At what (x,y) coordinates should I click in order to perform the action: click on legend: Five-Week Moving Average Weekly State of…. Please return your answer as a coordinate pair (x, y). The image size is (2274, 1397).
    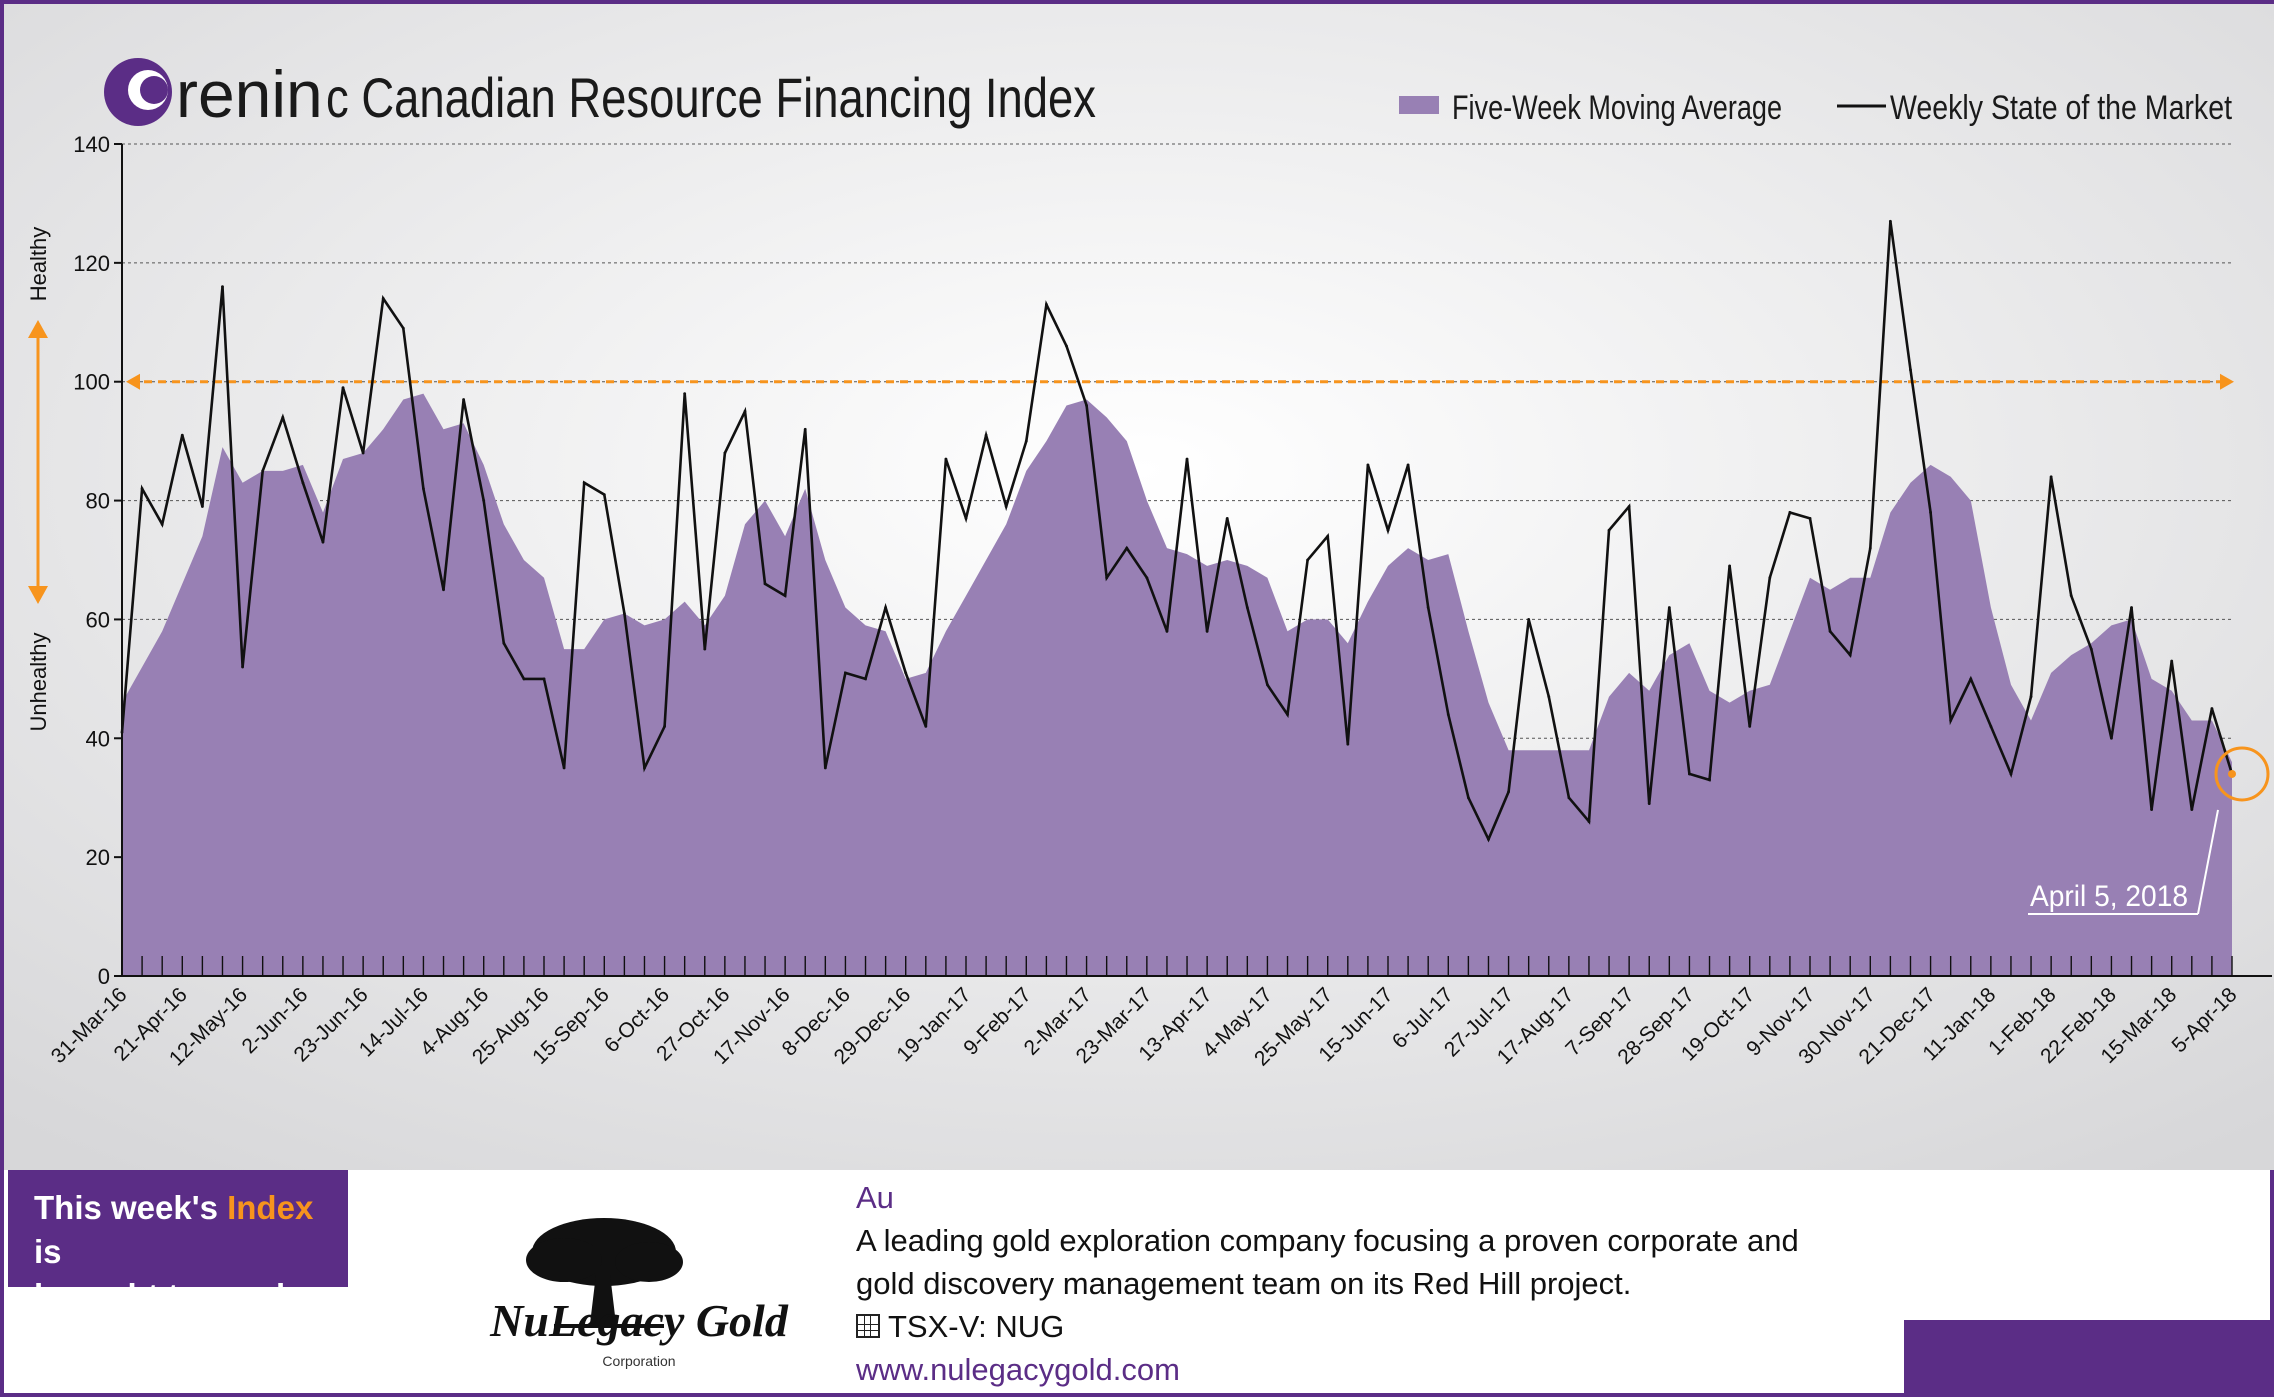
    Looking at the image, I should click on (1815, 108).